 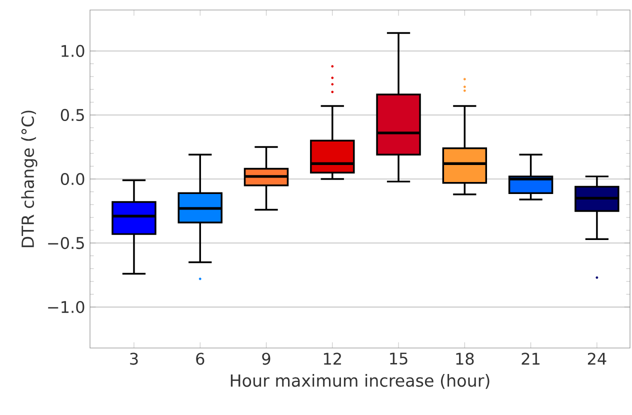 What do you see at coordinates (266, 358) in the screenshot?
I see `x-tick-label: 9` at bounding box center [266, 358].